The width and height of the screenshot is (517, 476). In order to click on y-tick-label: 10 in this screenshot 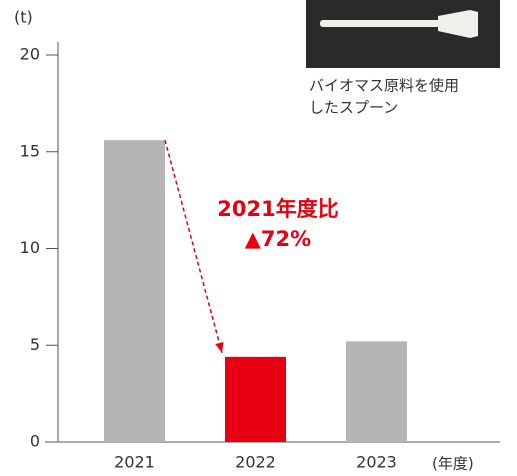, I will do `click(30, 247)`.